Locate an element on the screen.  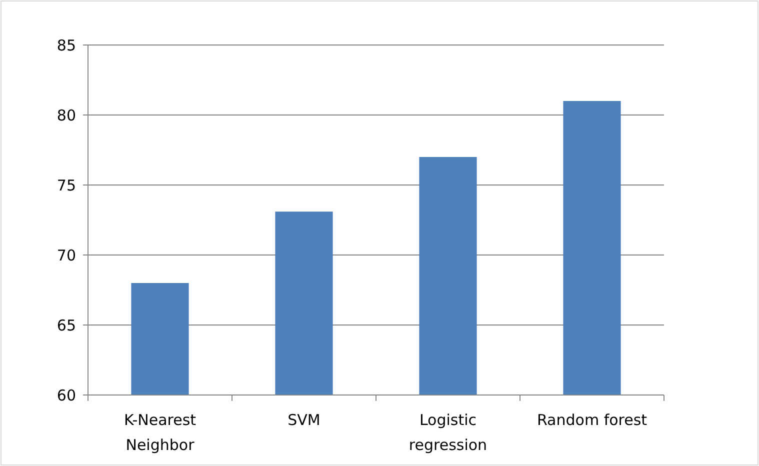
y-tick-label: 75 is located at coordinates (66, 185).